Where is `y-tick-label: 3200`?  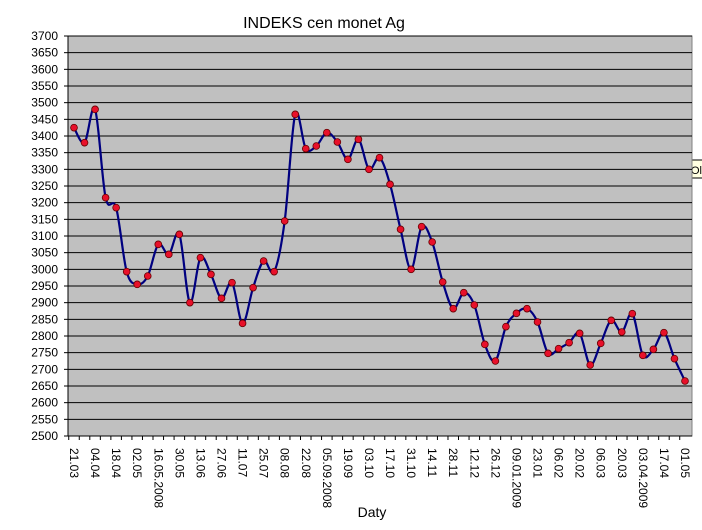
y-tick-label: 3200 is located at coordinates (44, 203).